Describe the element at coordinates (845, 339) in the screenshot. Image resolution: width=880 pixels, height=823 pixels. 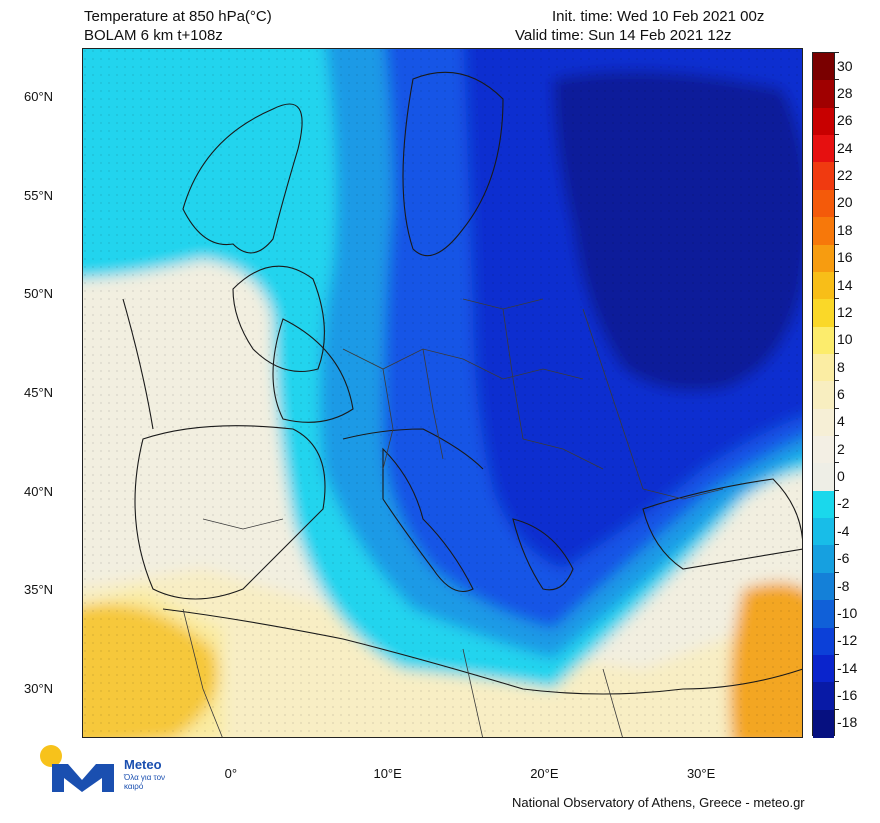
I see `legend-label: 10` at that location.